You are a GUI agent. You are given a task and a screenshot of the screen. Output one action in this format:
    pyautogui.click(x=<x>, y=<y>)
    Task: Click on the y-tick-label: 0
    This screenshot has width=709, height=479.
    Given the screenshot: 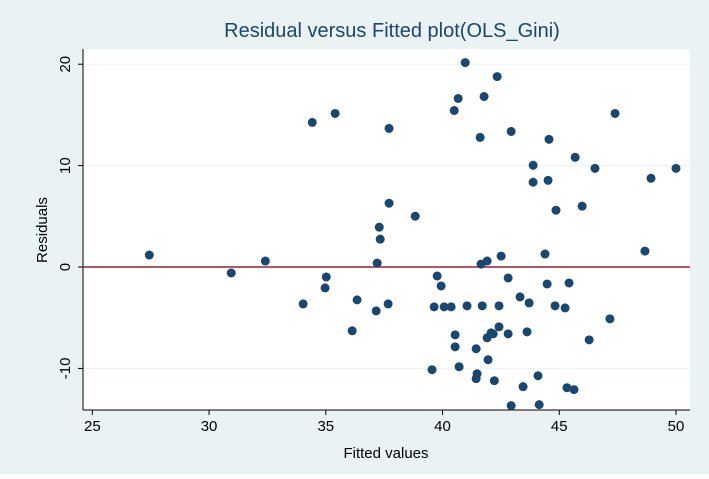 What is the action you would take?
    pyautogui.click(x=65, y=267)
    